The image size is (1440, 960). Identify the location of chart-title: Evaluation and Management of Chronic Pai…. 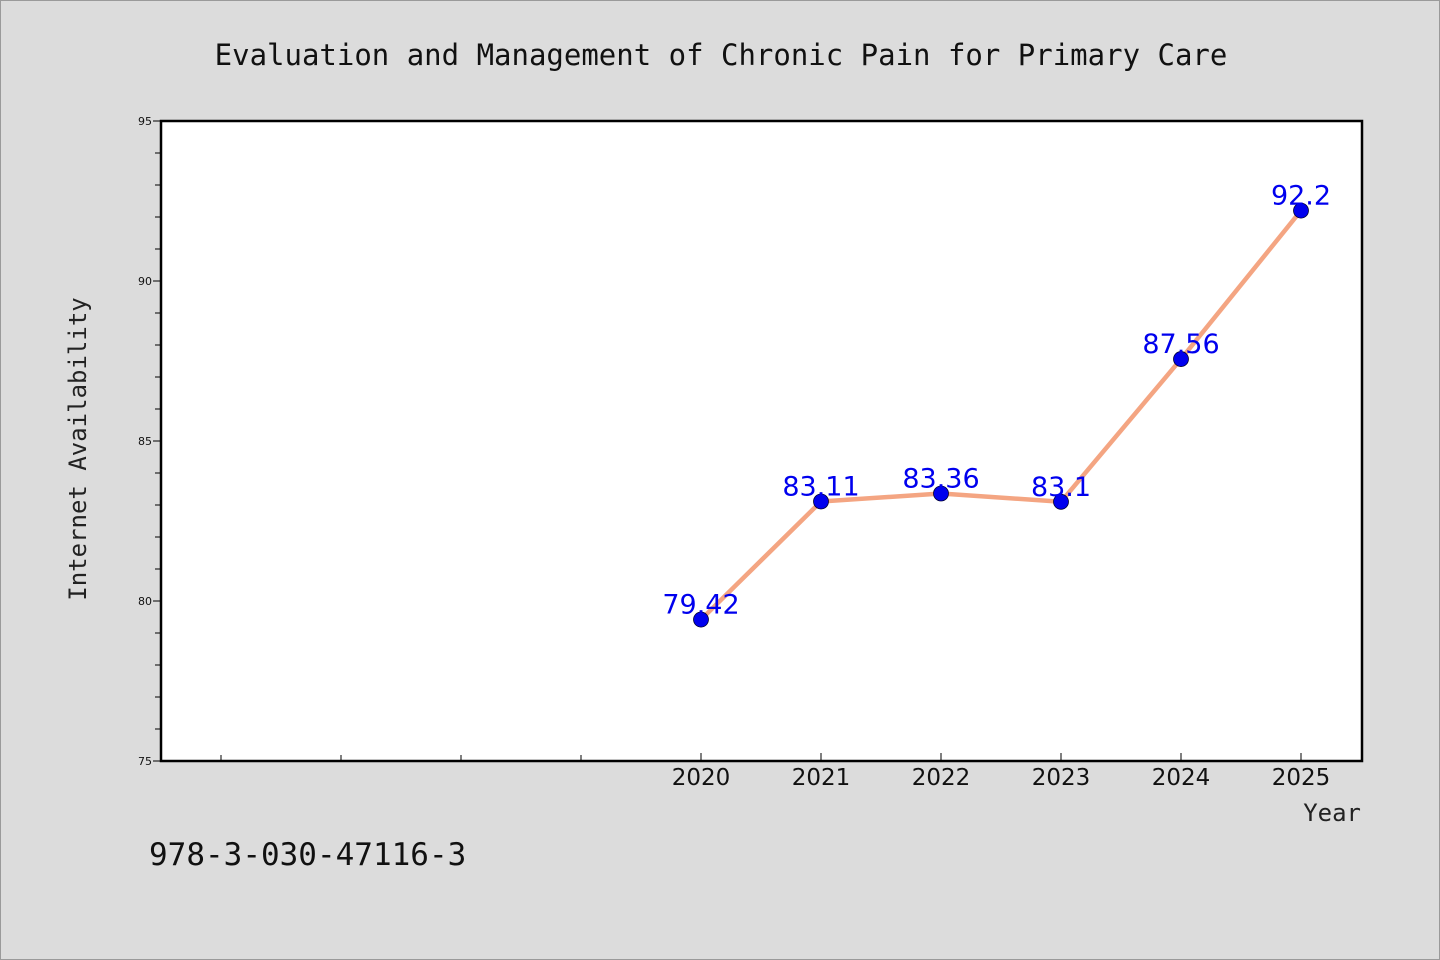
(721, 55).